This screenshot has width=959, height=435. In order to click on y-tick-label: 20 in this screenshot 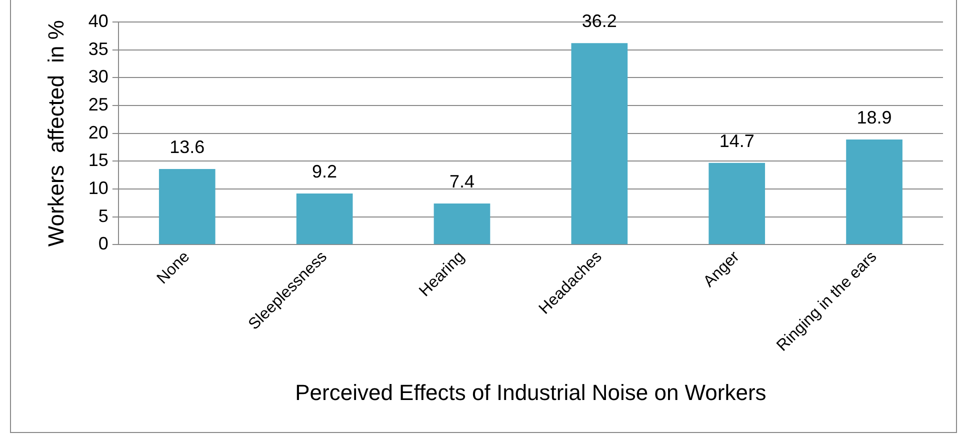, I will do `click(98, 132)`.